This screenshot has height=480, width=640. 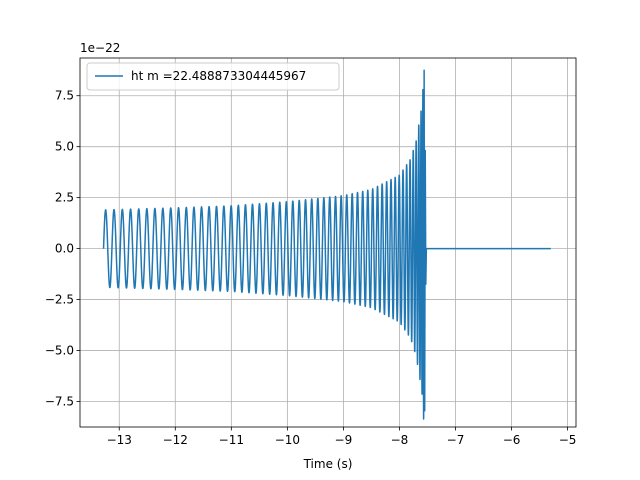 I want to click on y-axis-ticks: −7.5 −5.0 −2.5 0.0 2.5 5.0 7.5, so click(x=62, y=249).